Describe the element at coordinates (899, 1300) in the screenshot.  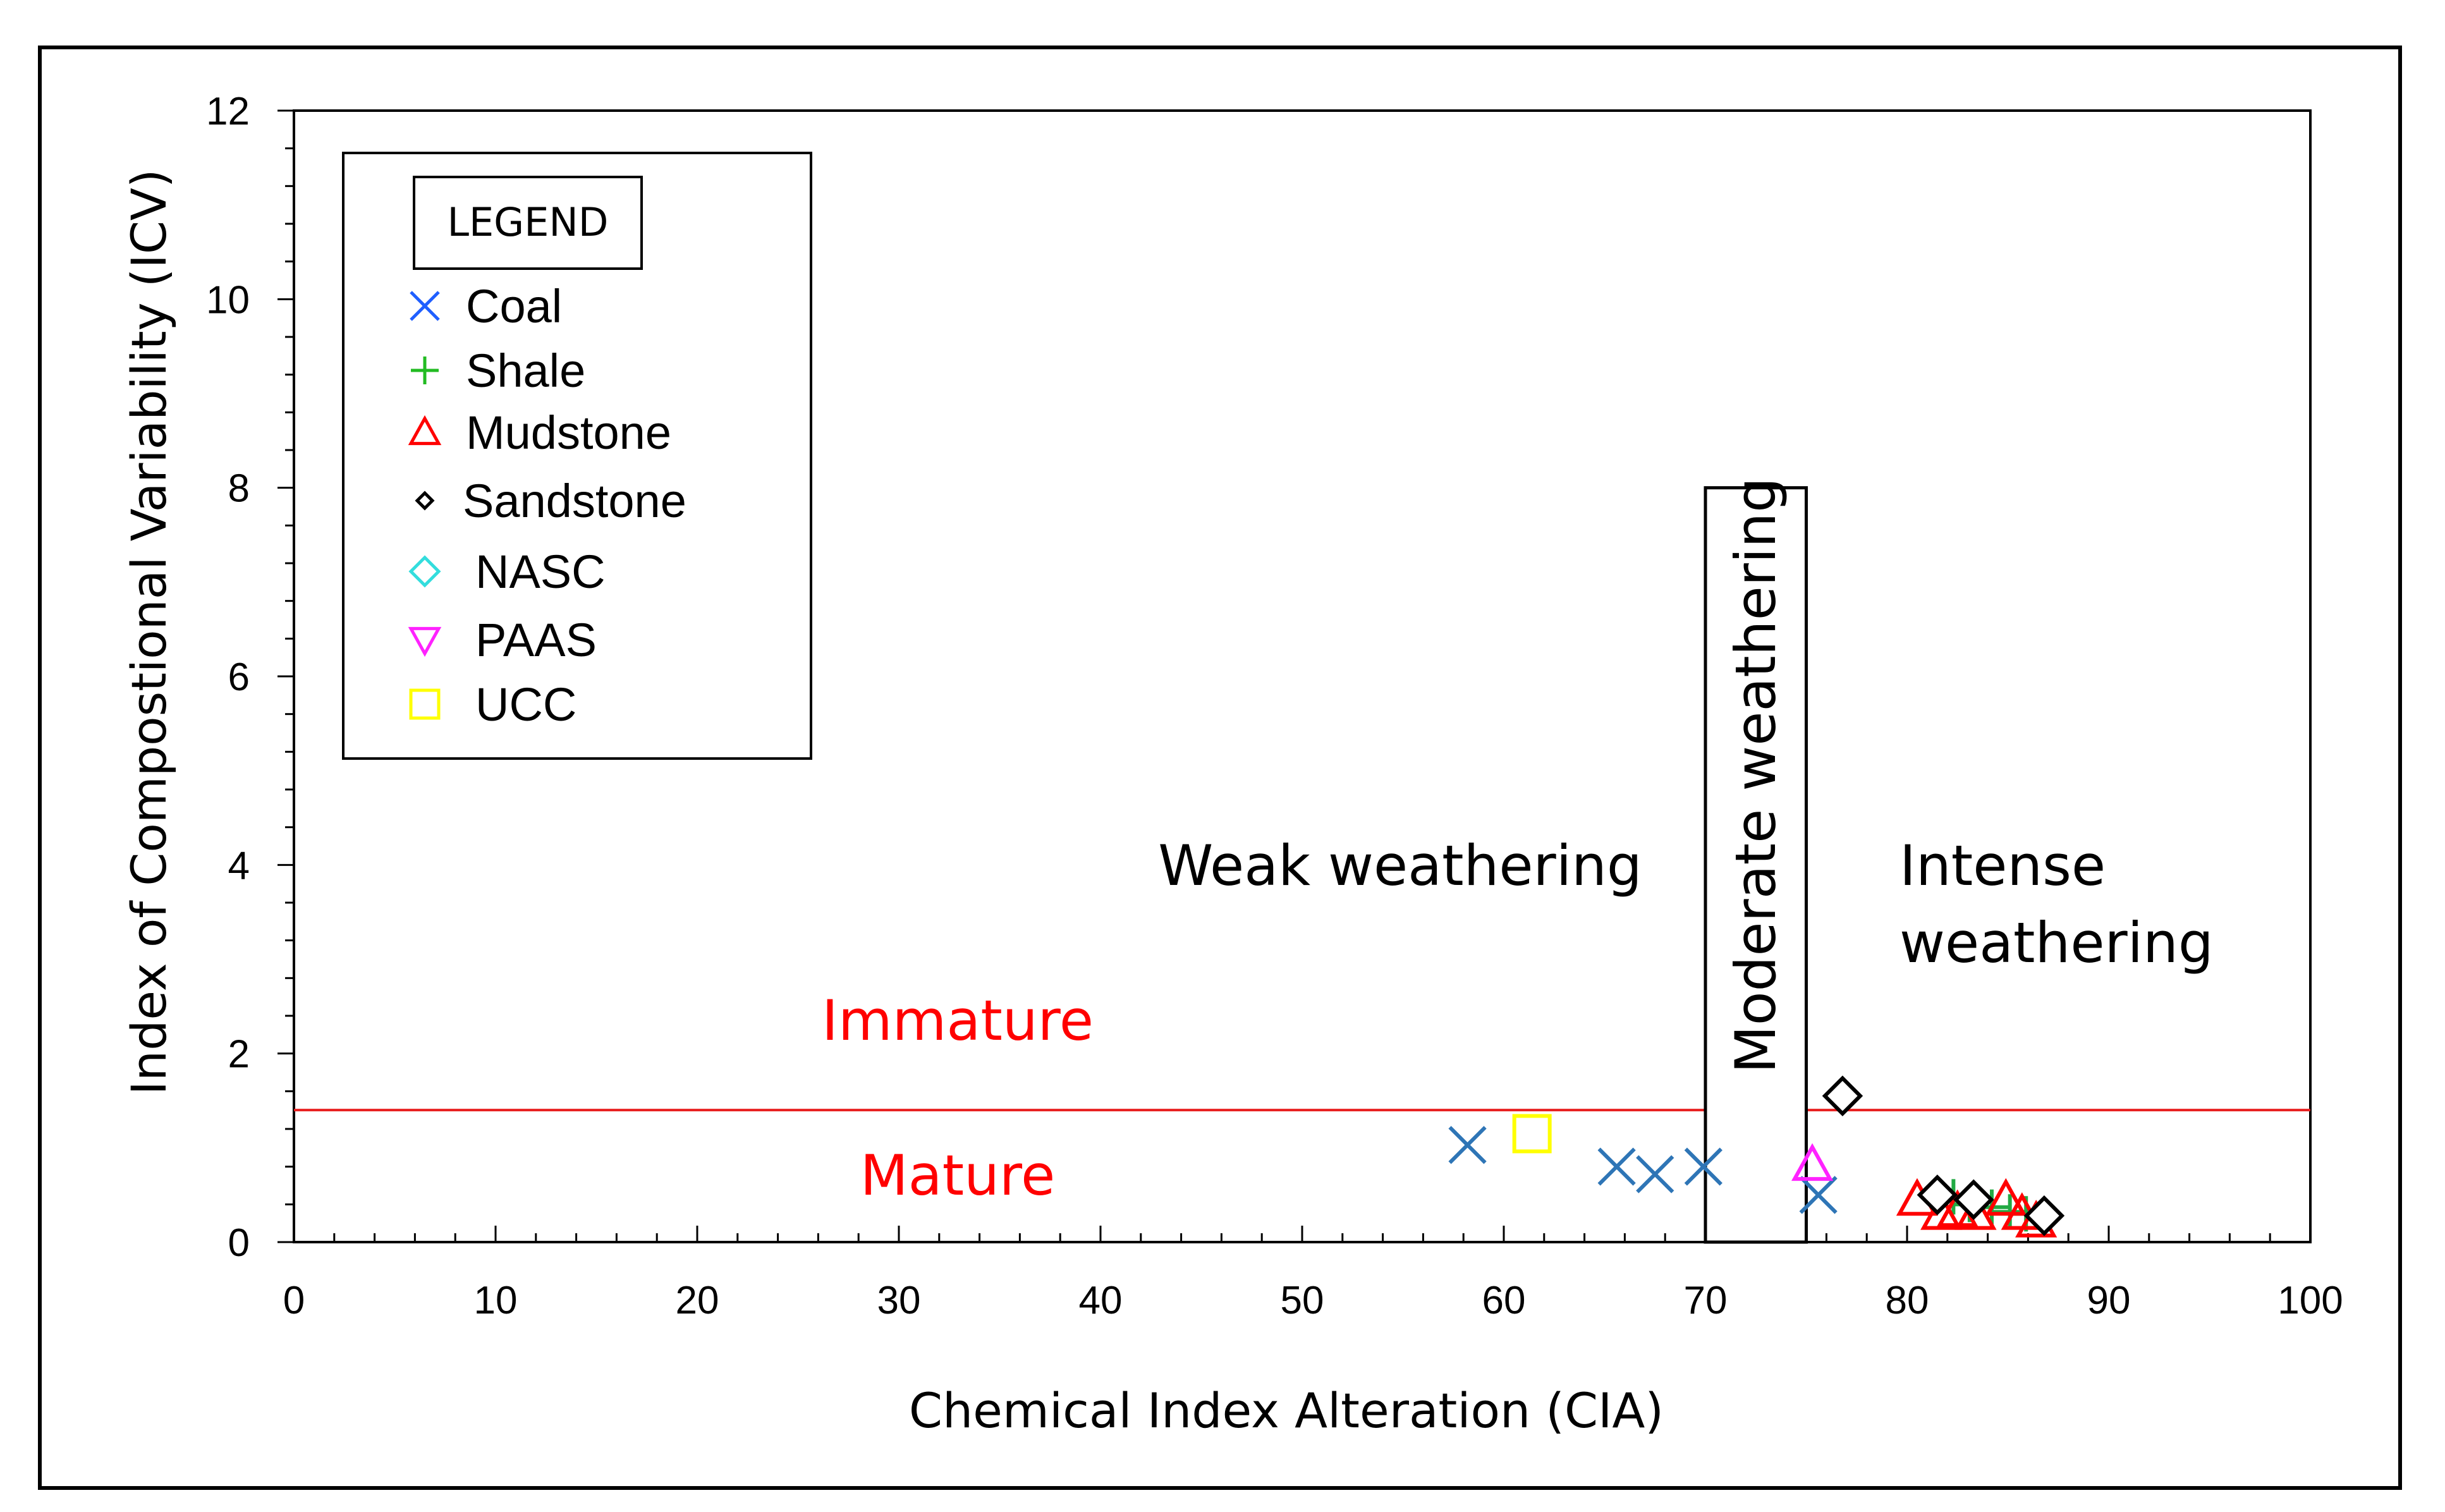
I see `x-tick-label: 30` at that location.